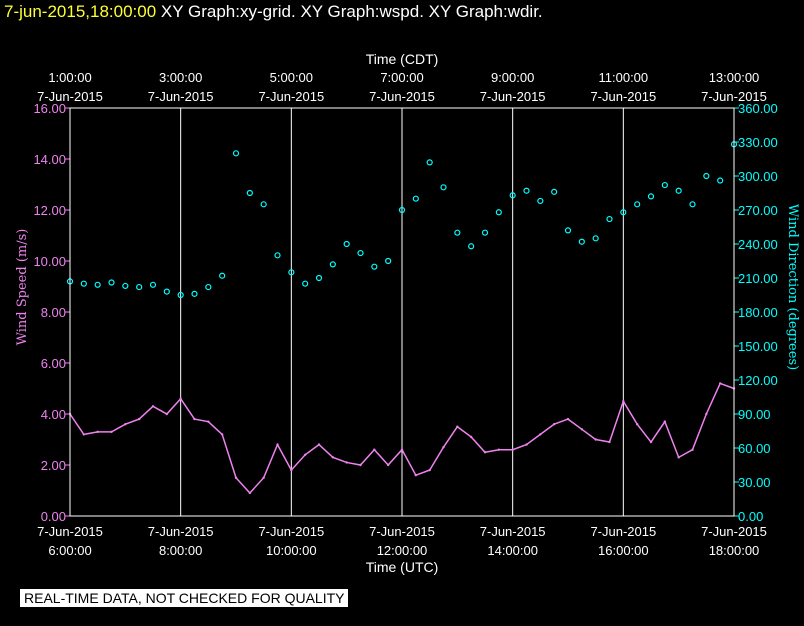  I want to click on y-right-tick-label: 150.00, so click(758, 346).